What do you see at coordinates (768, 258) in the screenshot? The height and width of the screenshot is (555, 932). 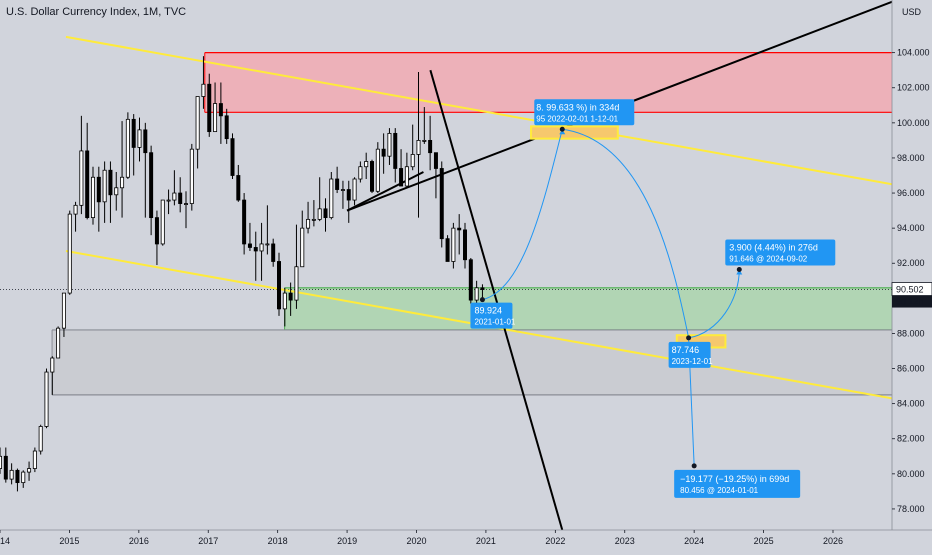 I see `measure-1-line2: 91.646 @ 2024-09-02` at bounding box center [768, 258].